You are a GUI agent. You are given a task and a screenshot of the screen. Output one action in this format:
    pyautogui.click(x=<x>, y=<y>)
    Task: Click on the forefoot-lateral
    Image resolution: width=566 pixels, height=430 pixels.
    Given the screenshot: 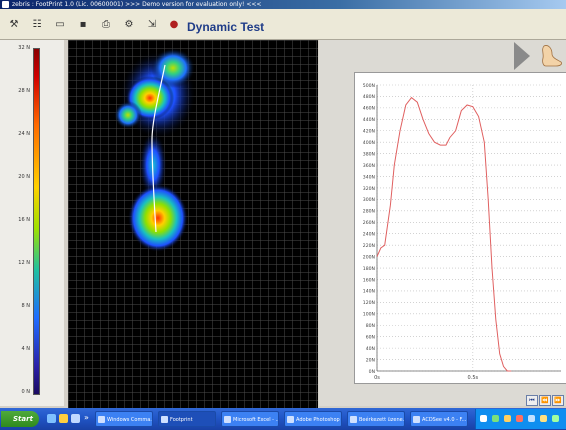 What is the action you would take?
    pyautogui.click(x=128, y=115)
    